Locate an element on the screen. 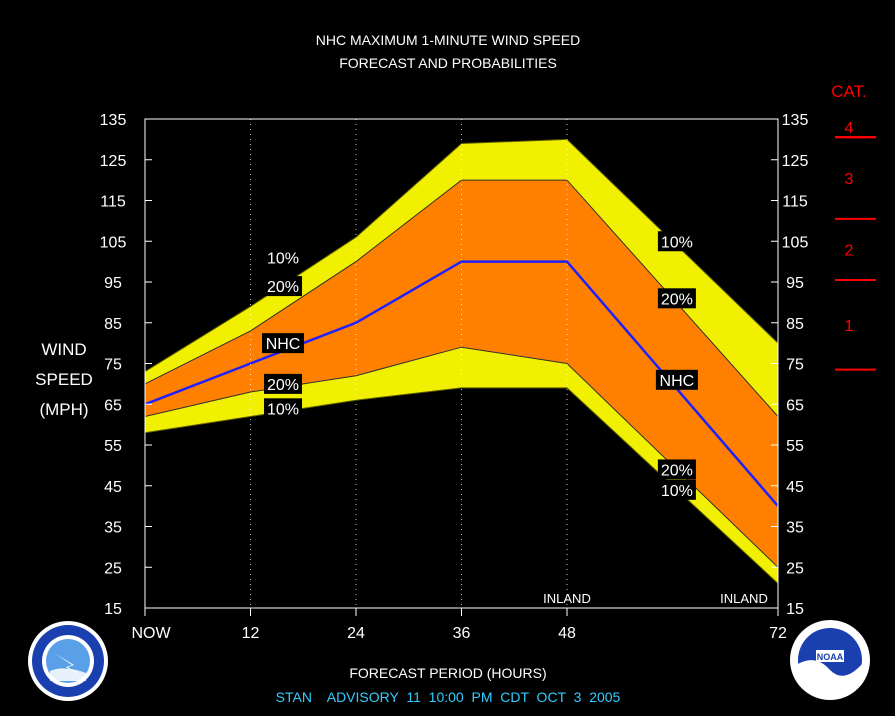 Image resolution: width=895 pixels, height=716 pixels. x-axis-label: FORECAST PERIOD (HOURS) is located at coordinates (447, 673).